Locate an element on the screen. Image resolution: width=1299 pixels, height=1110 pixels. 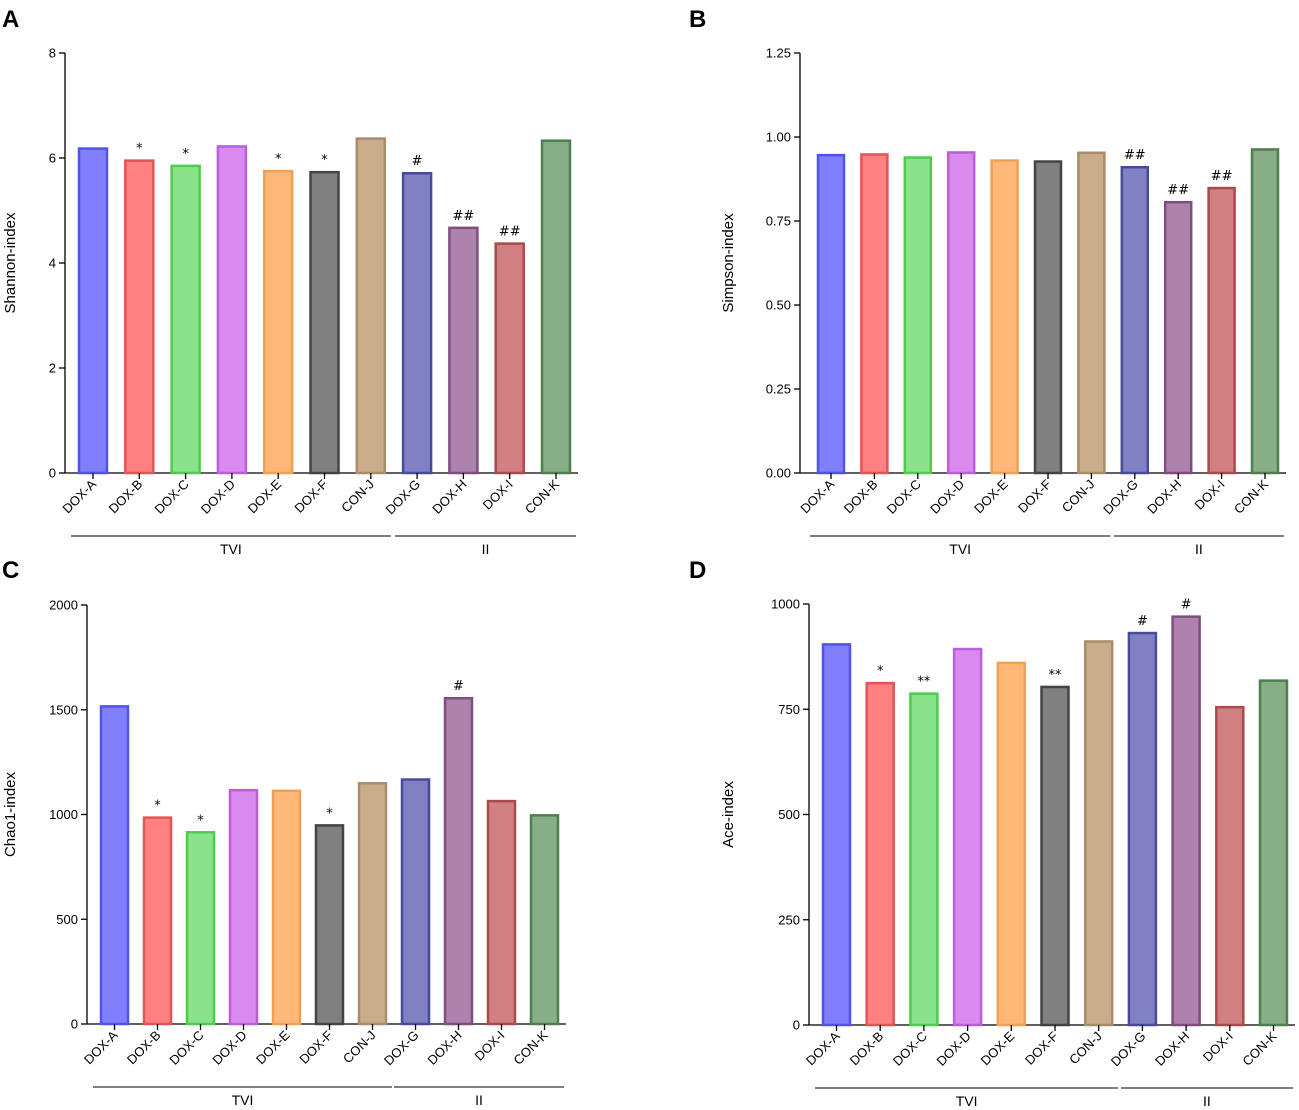
y-tick-label: 4 is located at coordinates (52, 263).